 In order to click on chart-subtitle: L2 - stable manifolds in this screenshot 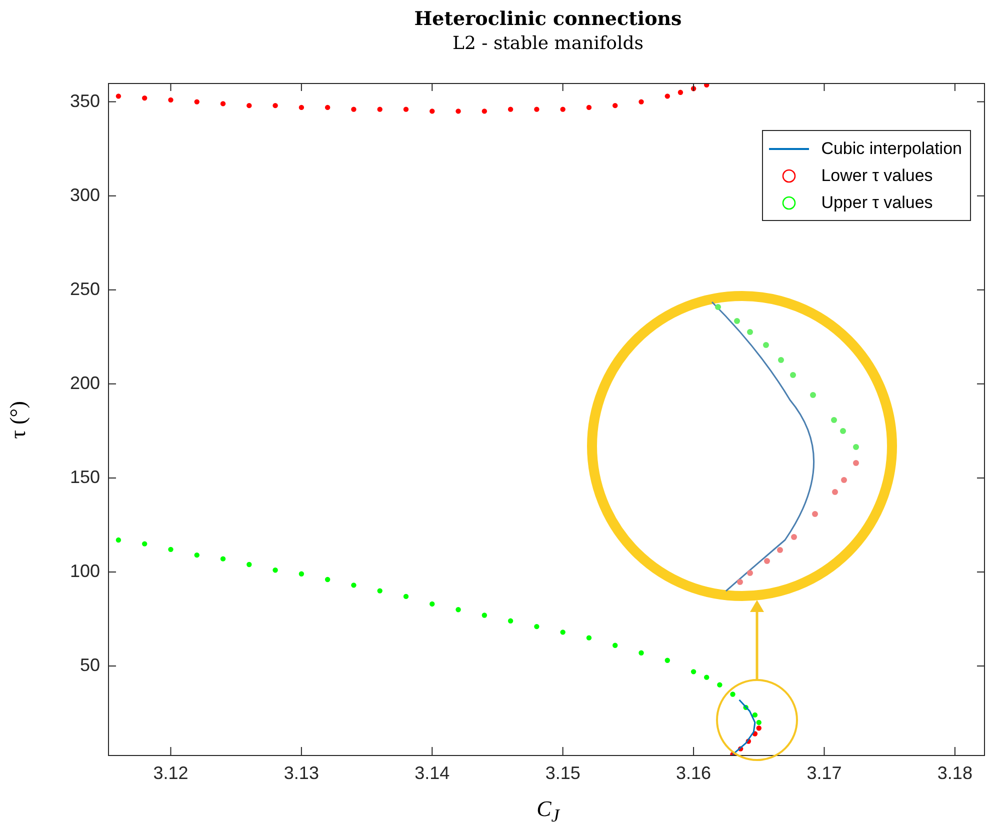, I will do `click(548, 43)`.